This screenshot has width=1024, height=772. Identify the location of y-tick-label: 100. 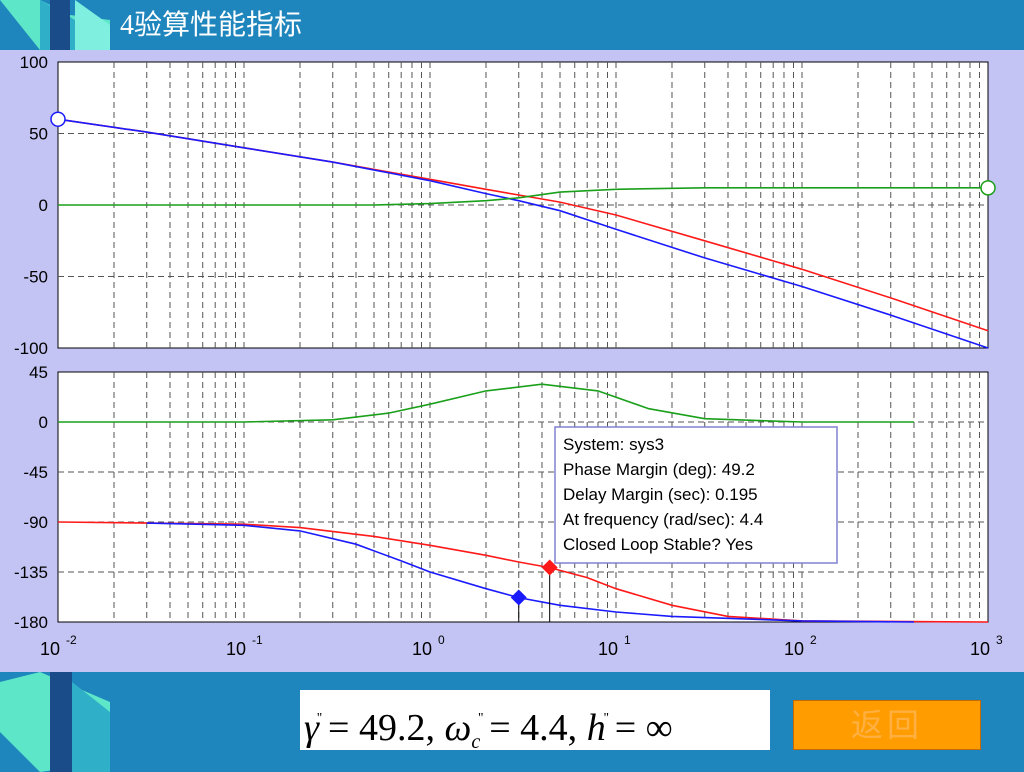
(34, 62).